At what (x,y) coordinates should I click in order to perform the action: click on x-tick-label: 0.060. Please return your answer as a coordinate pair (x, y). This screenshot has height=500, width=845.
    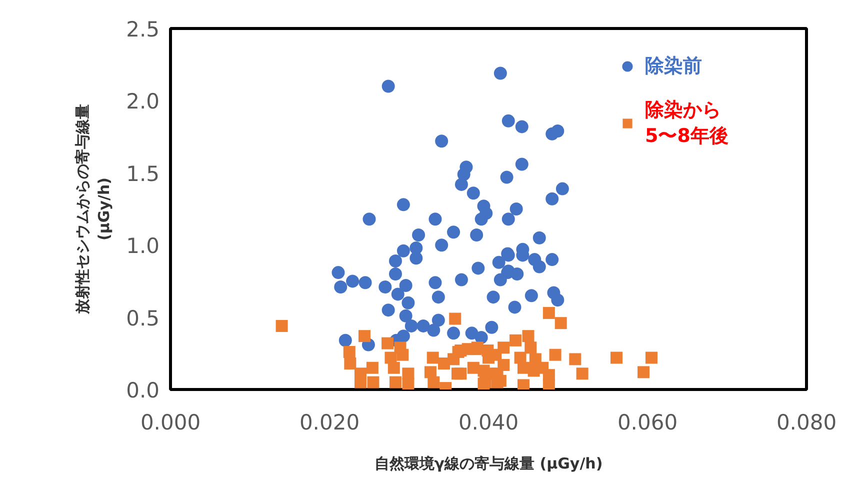
    Looking at the image, I should click on (647, 422).